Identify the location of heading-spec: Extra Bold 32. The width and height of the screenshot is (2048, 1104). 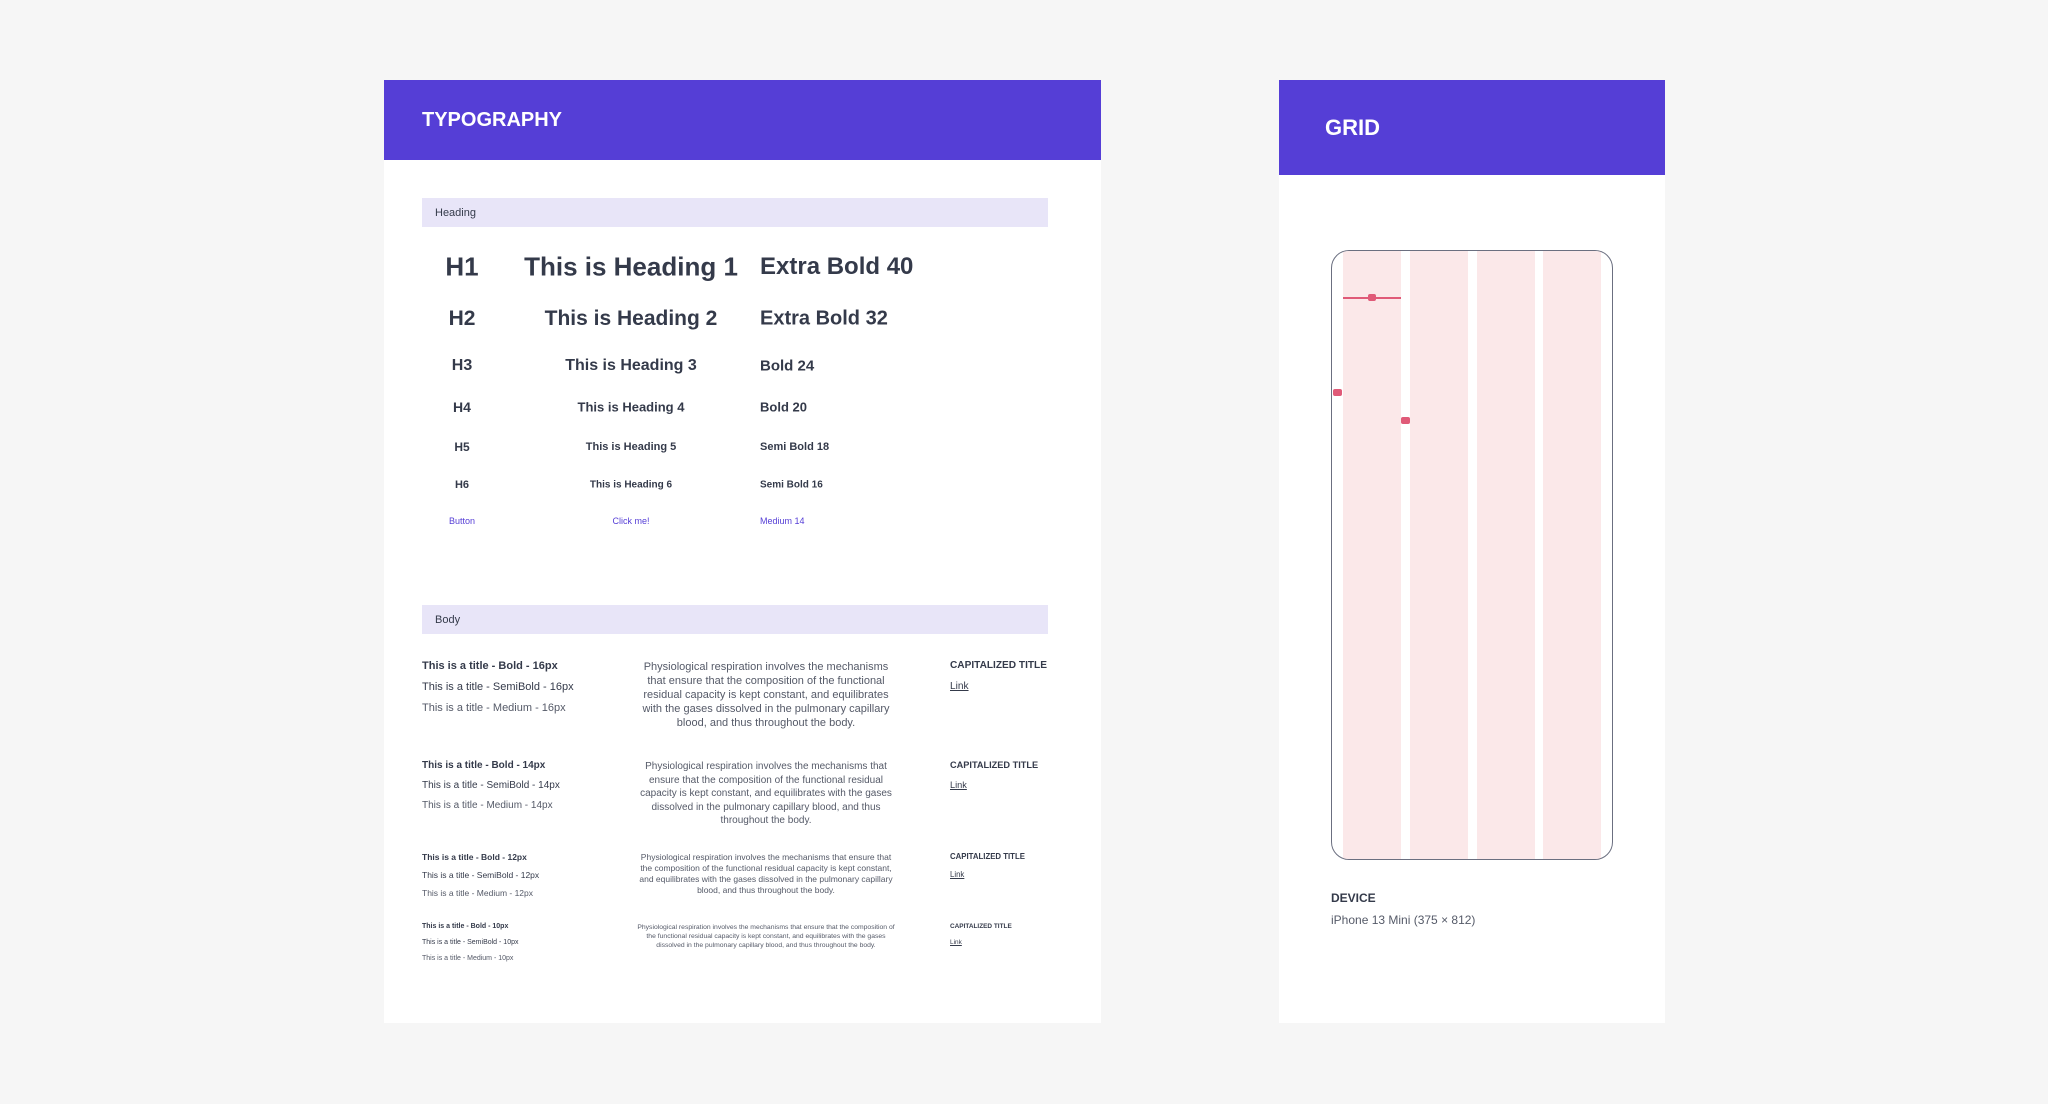
(824, 318).